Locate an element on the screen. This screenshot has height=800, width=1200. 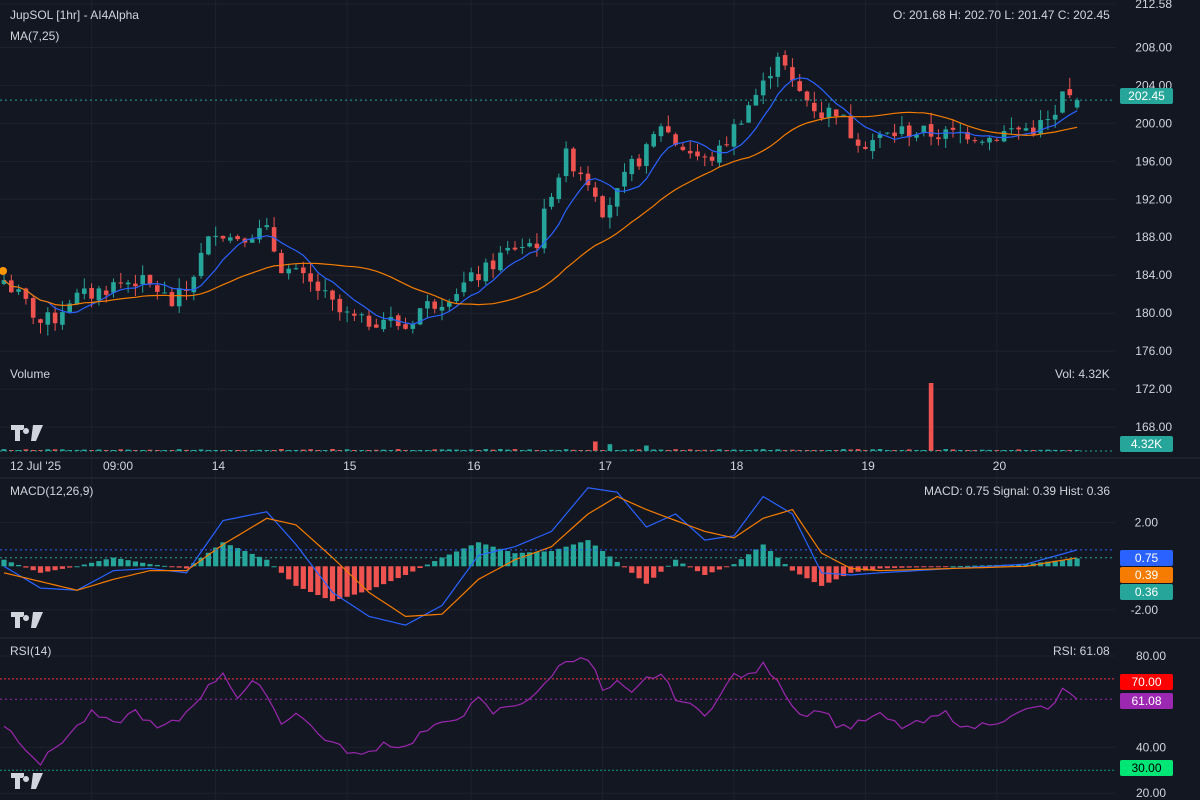
price-tick-label: 200.00 is located at coordinates (1153, 123).